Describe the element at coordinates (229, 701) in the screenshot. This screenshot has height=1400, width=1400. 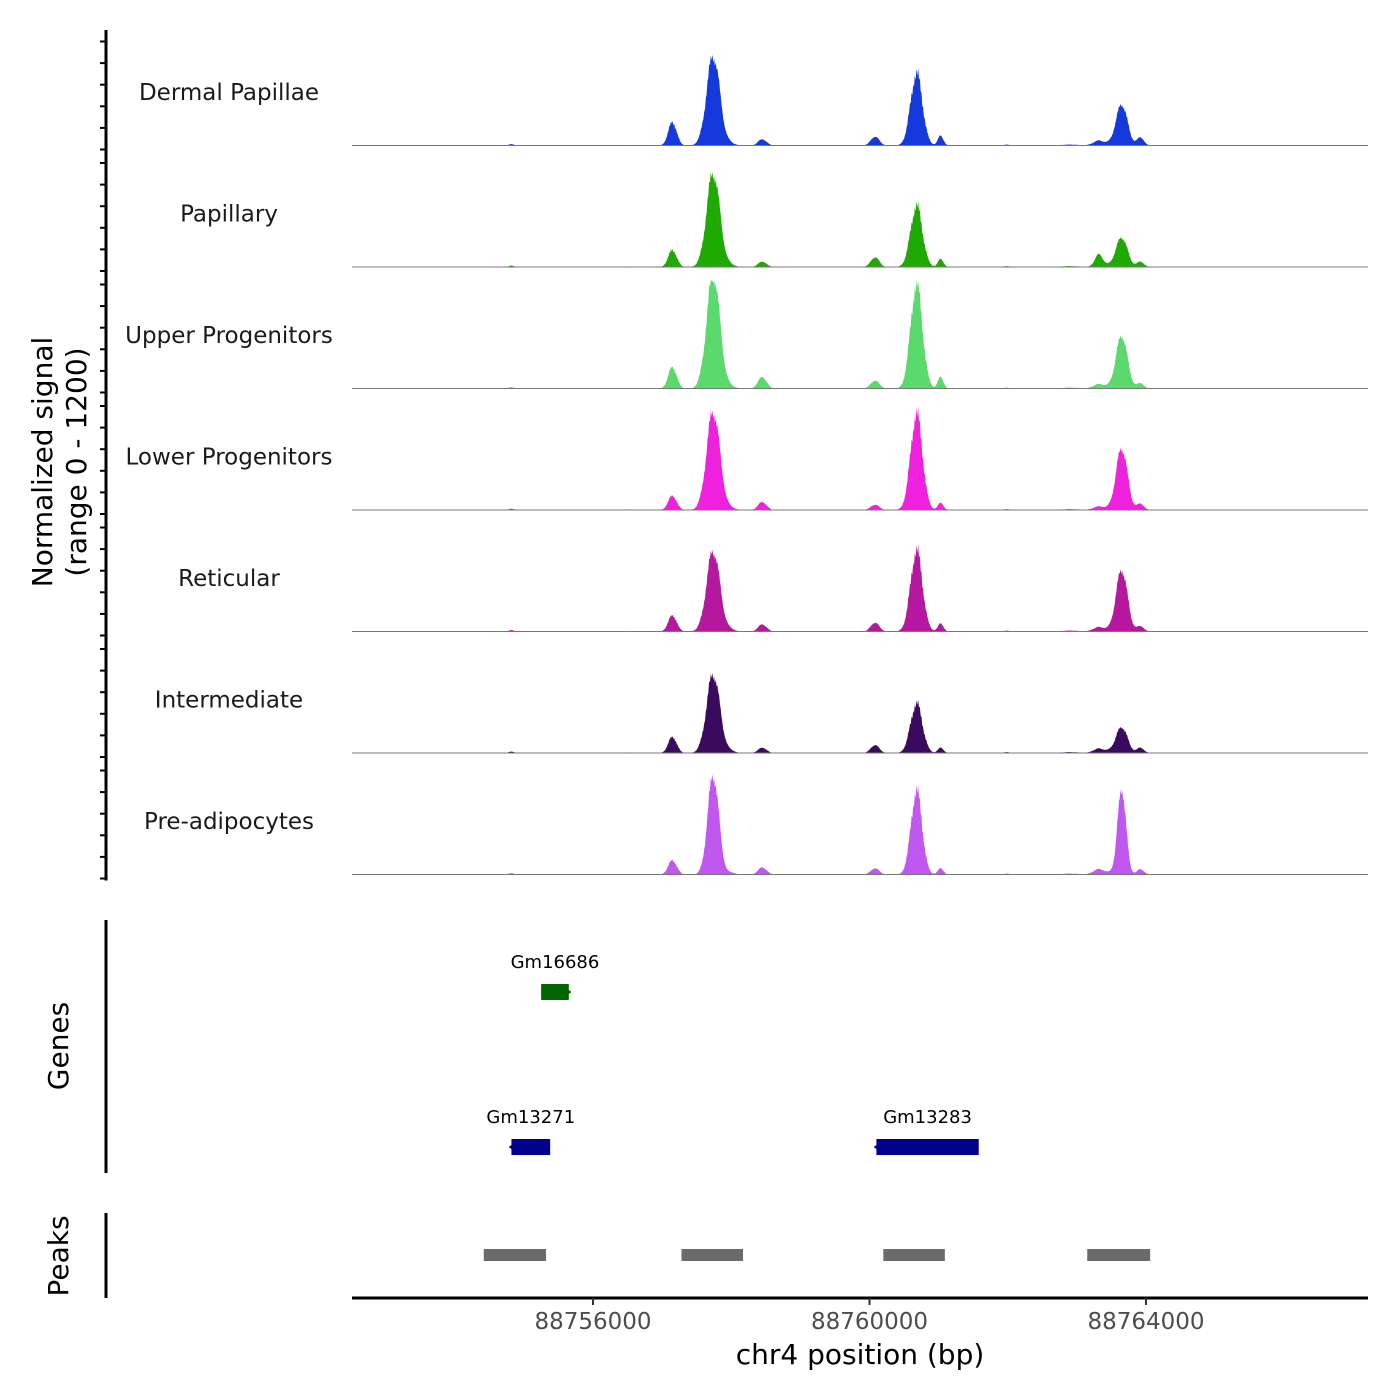
I see `track-label: Intermediate` at that location.